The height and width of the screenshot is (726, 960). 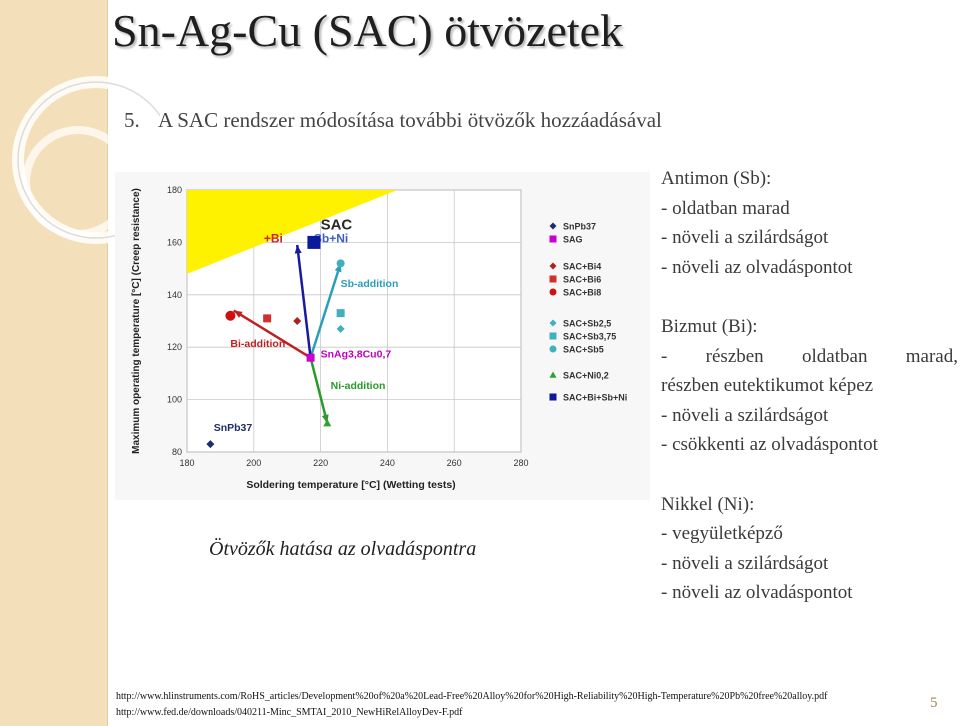 What do you see at coordinates (595, 398) in the screenshot?
I see `legend-label: SAC+Bi+Sb+Ni` at bounding box center [595, 398].